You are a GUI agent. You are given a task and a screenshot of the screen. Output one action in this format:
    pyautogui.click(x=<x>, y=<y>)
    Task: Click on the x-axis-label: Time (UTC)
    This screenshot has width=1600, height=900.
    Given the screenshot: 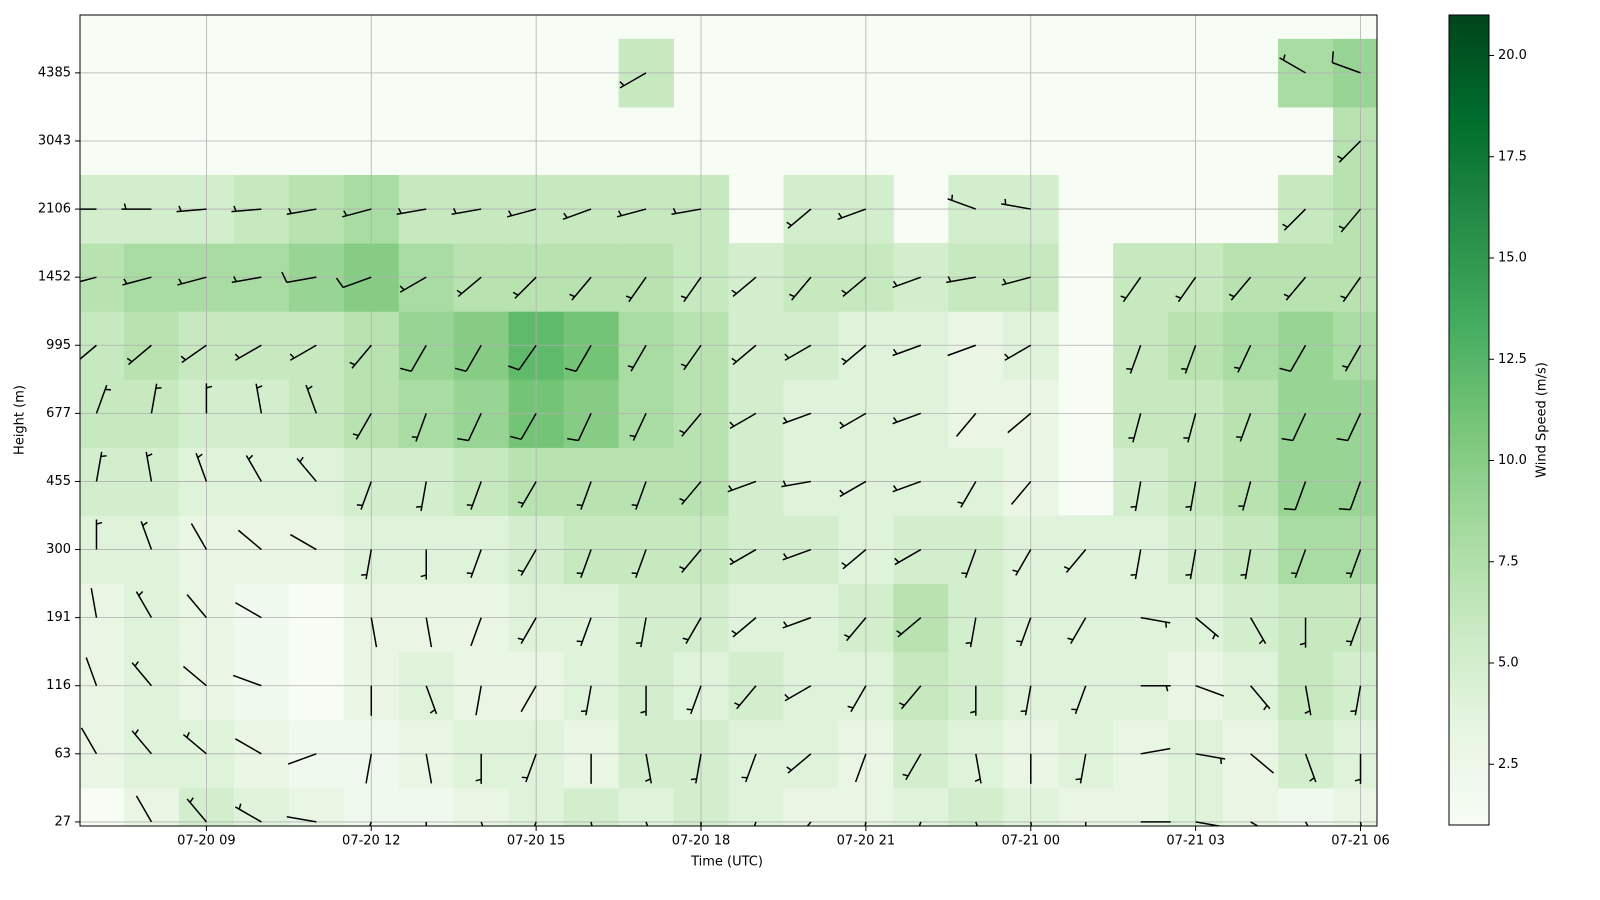 What is the action you would take?
    pyautogui.click(x=726, y=862)
    